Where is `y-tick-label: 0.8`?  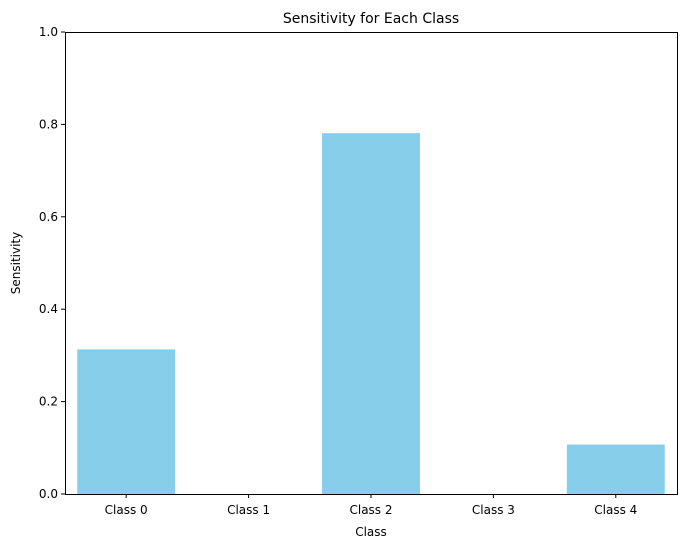
y-tick-label: 0.8 is located at coordinates (48, 124).